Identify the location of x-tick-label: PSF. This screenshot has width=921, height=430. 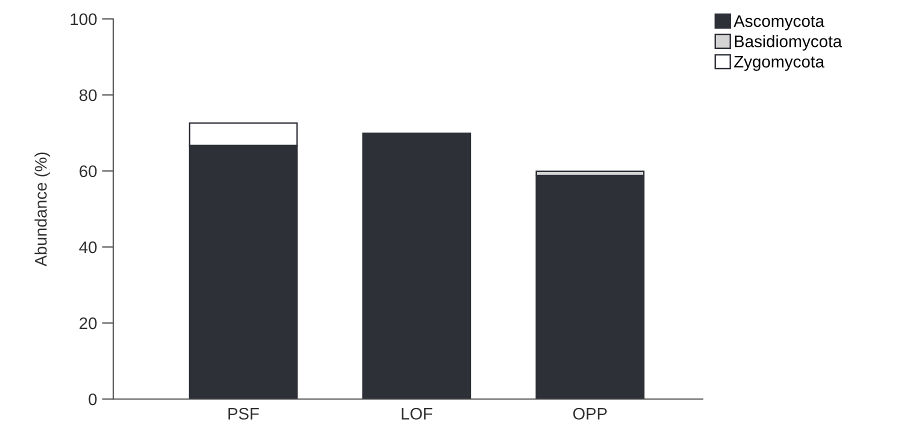
(243, 414).